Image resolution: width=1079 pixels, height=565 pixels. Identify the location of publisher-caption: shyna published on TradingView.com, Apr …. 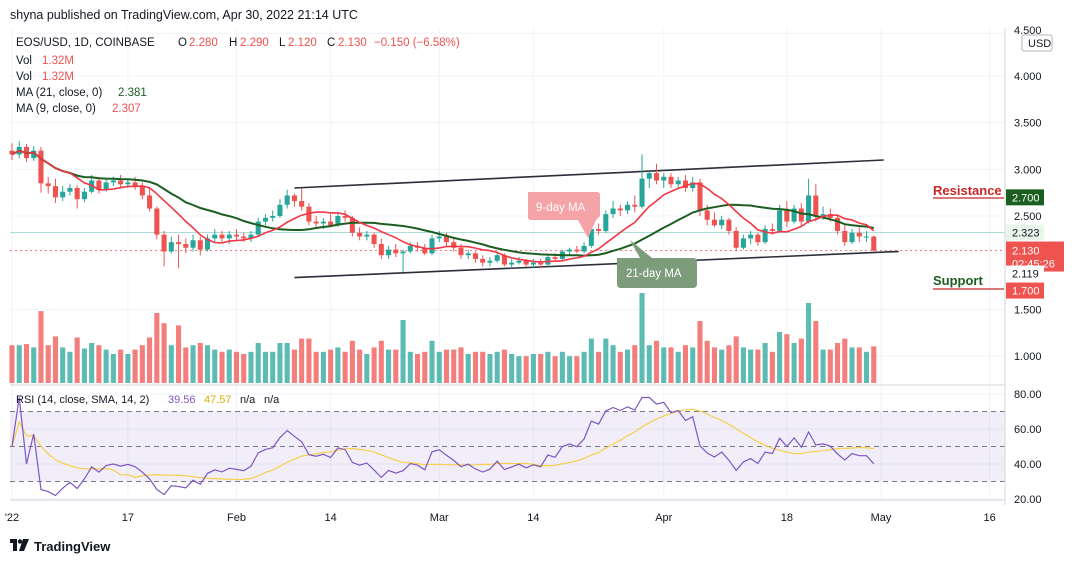
(184, 15).